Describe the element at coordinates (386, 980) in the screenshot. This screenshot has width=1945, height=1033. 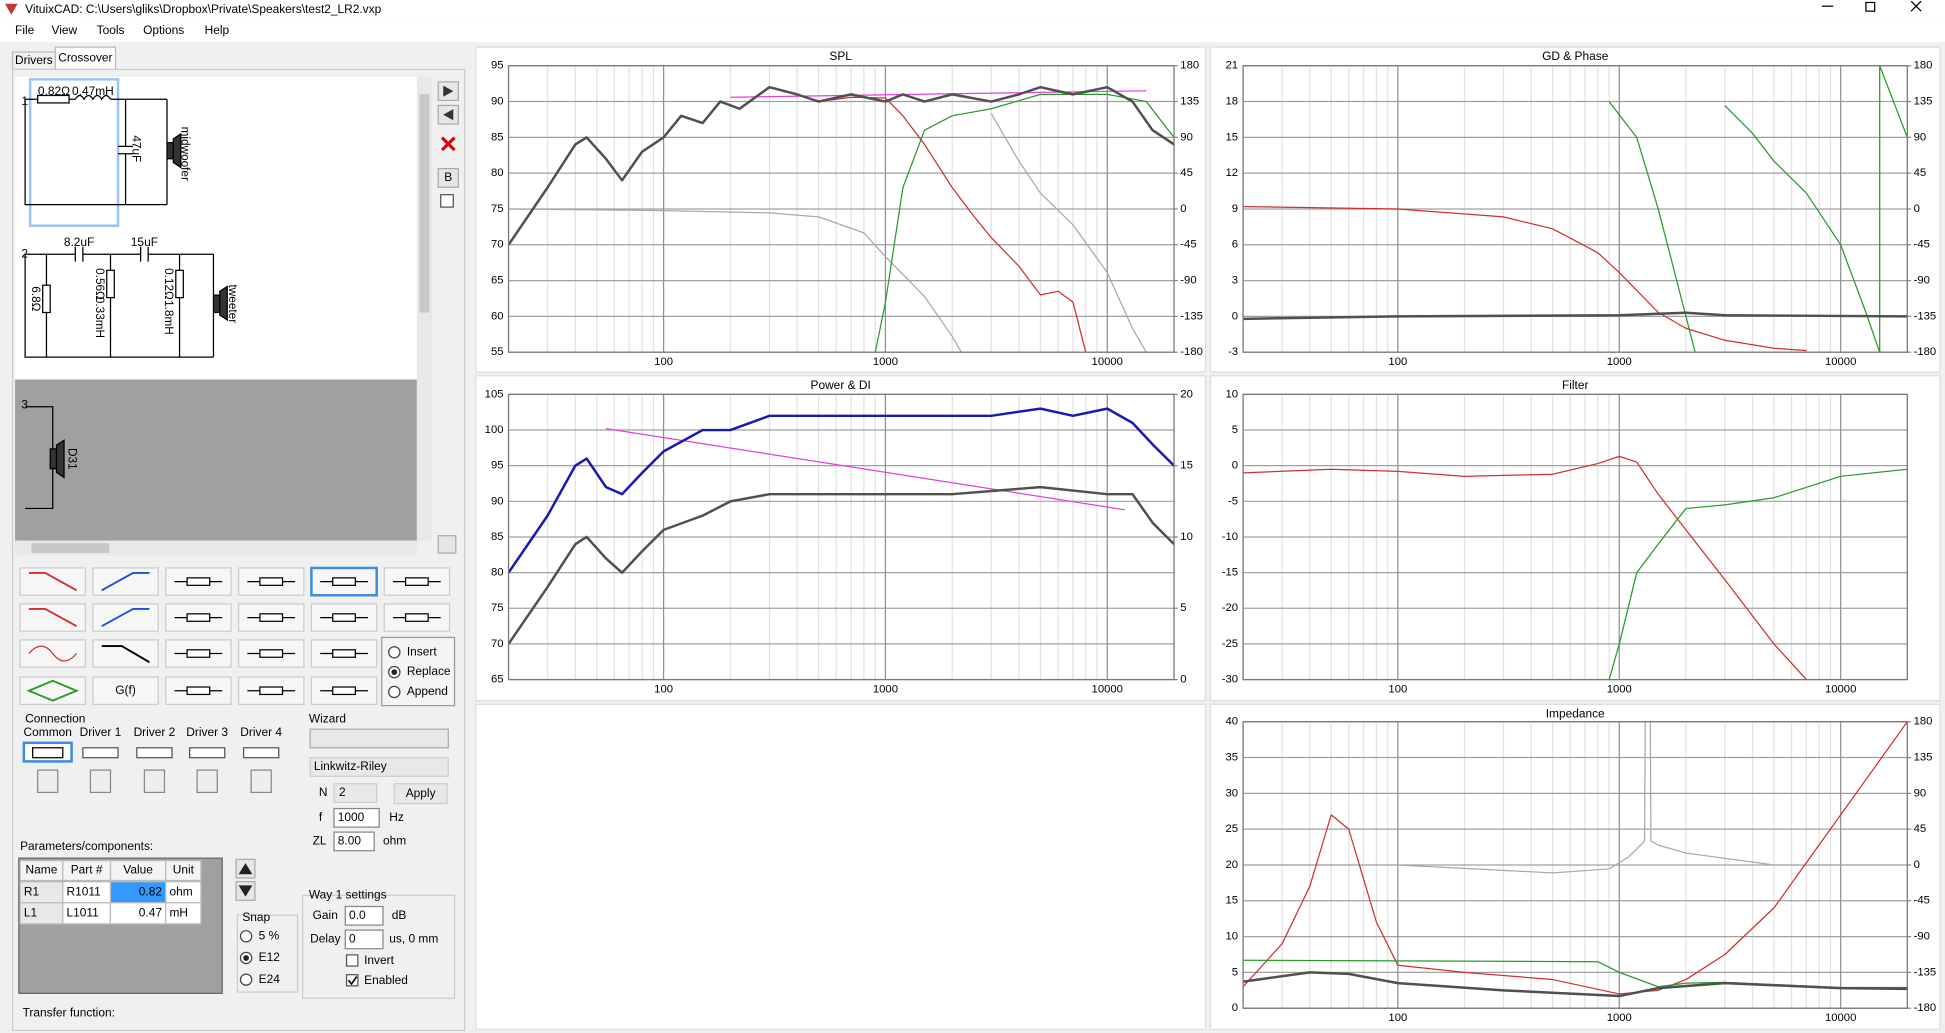
I see `checkbox-label: Enabled` at that location.